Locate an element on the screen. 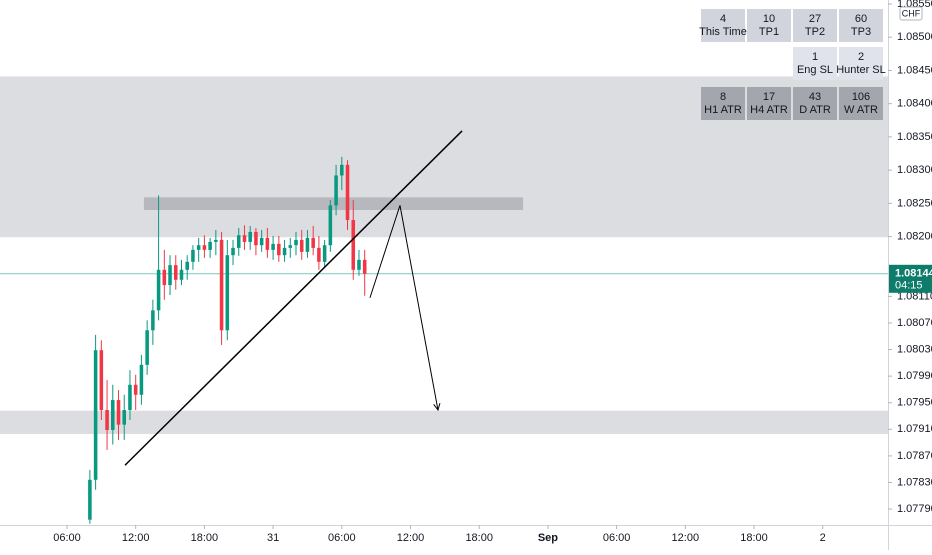  cell-value: 1 is located at coordinates (815, 57).